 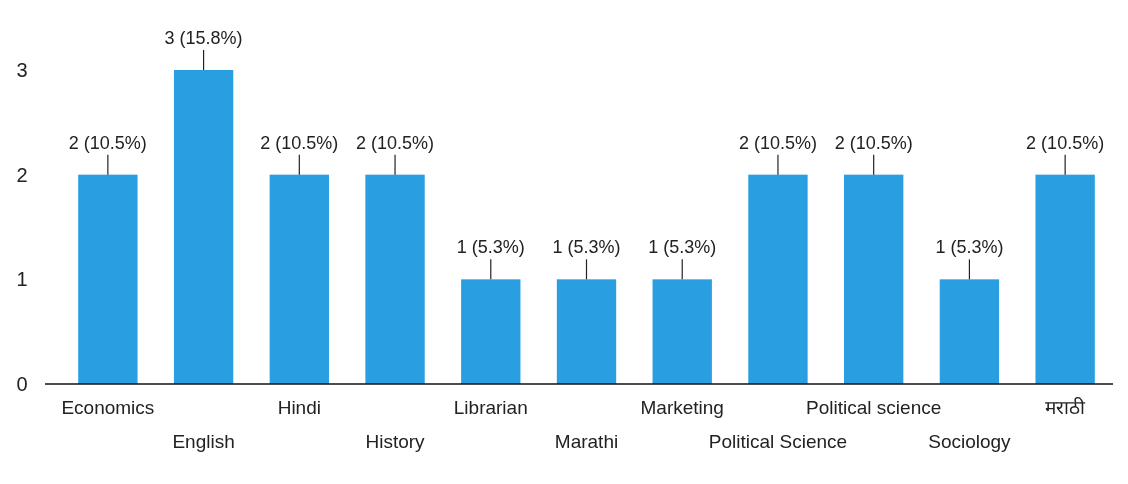 I want to click on x-tick-label: Hindi, so click(x=299, y=407).